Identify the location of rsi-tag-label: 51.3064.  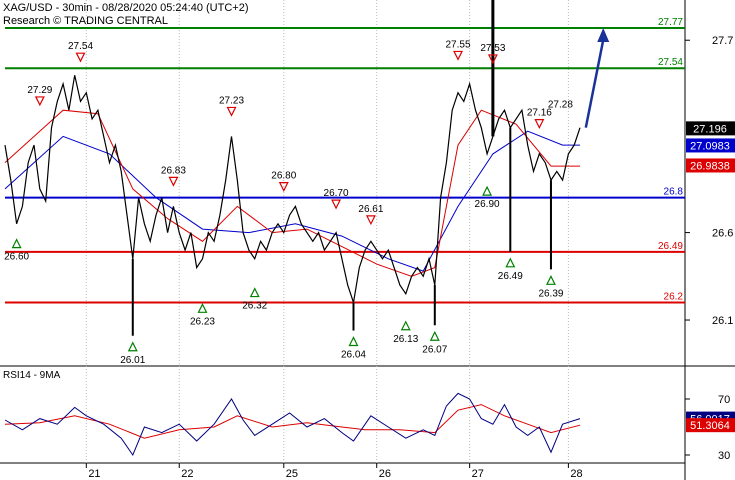
(710, 426).